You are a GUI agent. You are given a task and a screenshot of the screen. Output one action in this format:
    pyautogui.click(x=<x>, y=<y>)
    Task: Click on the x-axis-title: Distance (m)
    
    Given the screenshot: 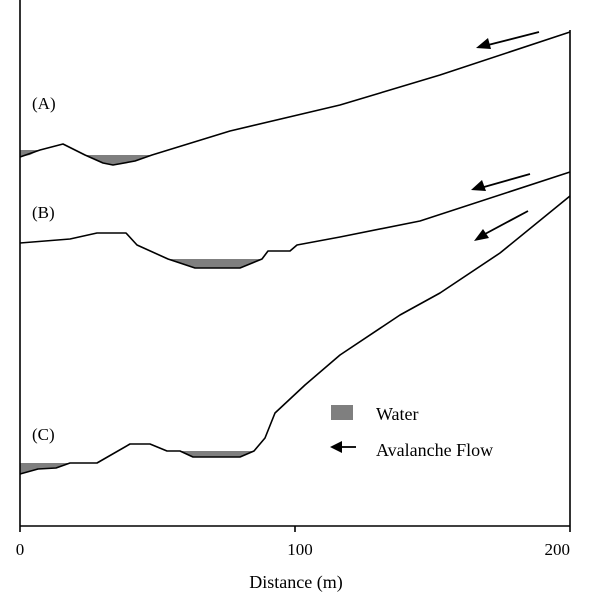 What is the action you would take?
    pyautogui.click(x=295, y=582)
    